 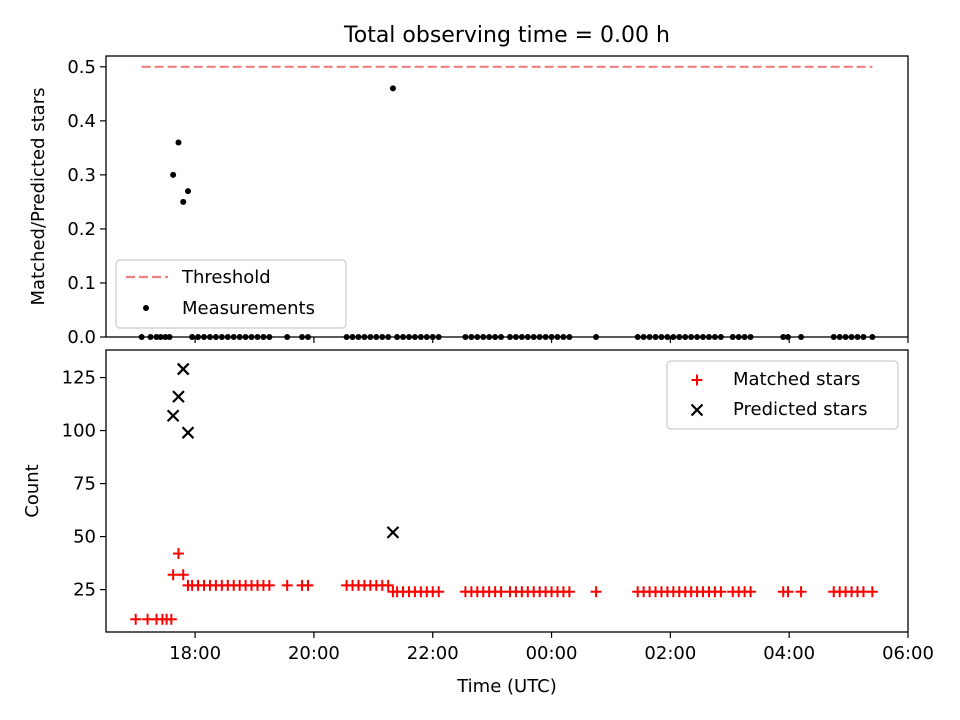 What do you see at coordinates (195, 653) in the screenshot?
I see `x-tick-label: 18:00` at bounding box center [195, 653].